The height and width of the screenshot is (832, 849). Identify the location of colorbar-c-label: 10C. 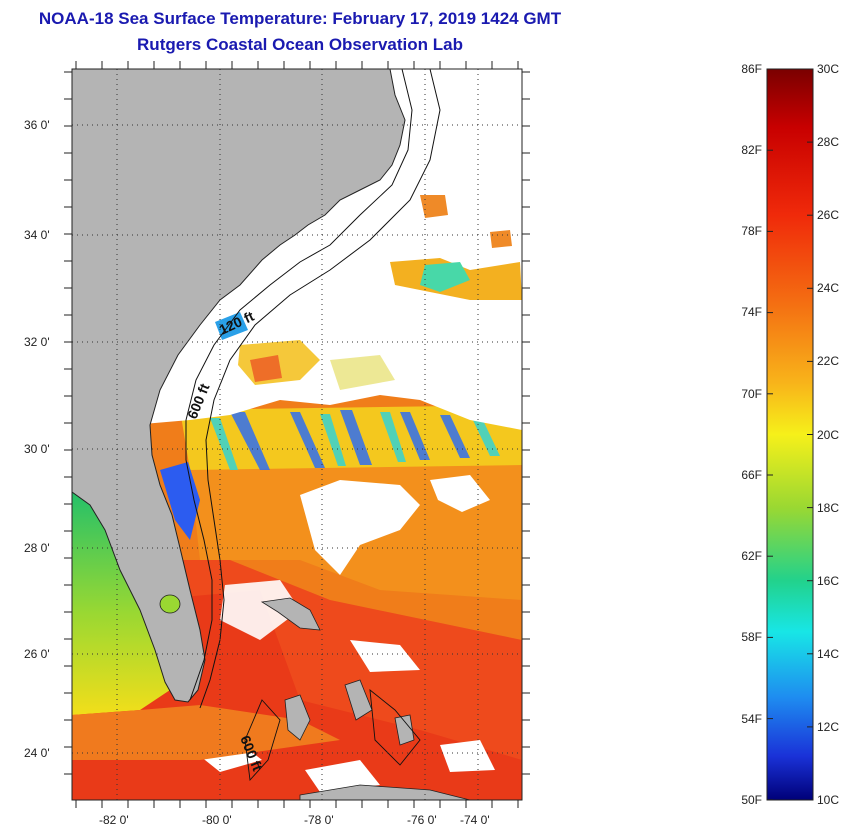
(828, 800).